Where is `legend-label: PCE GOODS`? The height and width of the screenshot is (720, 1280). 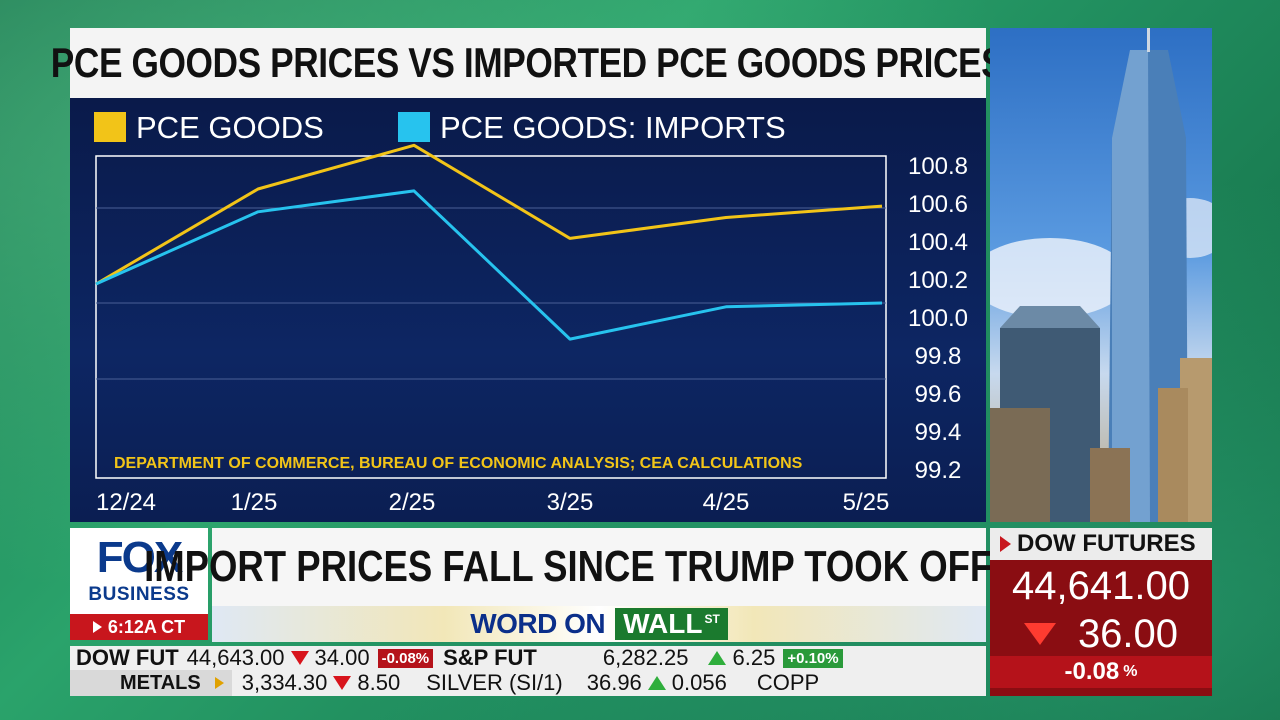
legend-label: PCE GOODS is located at coordinates (230, 127).